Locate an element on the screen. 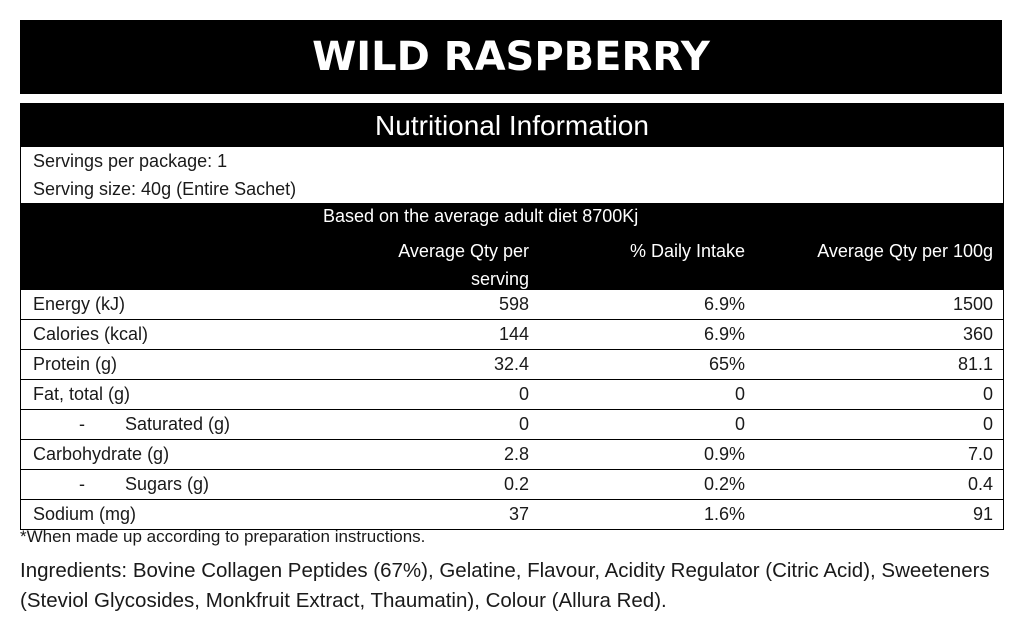 This screenshot has height=625, width=1024. row-daily-intake: 1.6% is located at coordinates (724, 514).